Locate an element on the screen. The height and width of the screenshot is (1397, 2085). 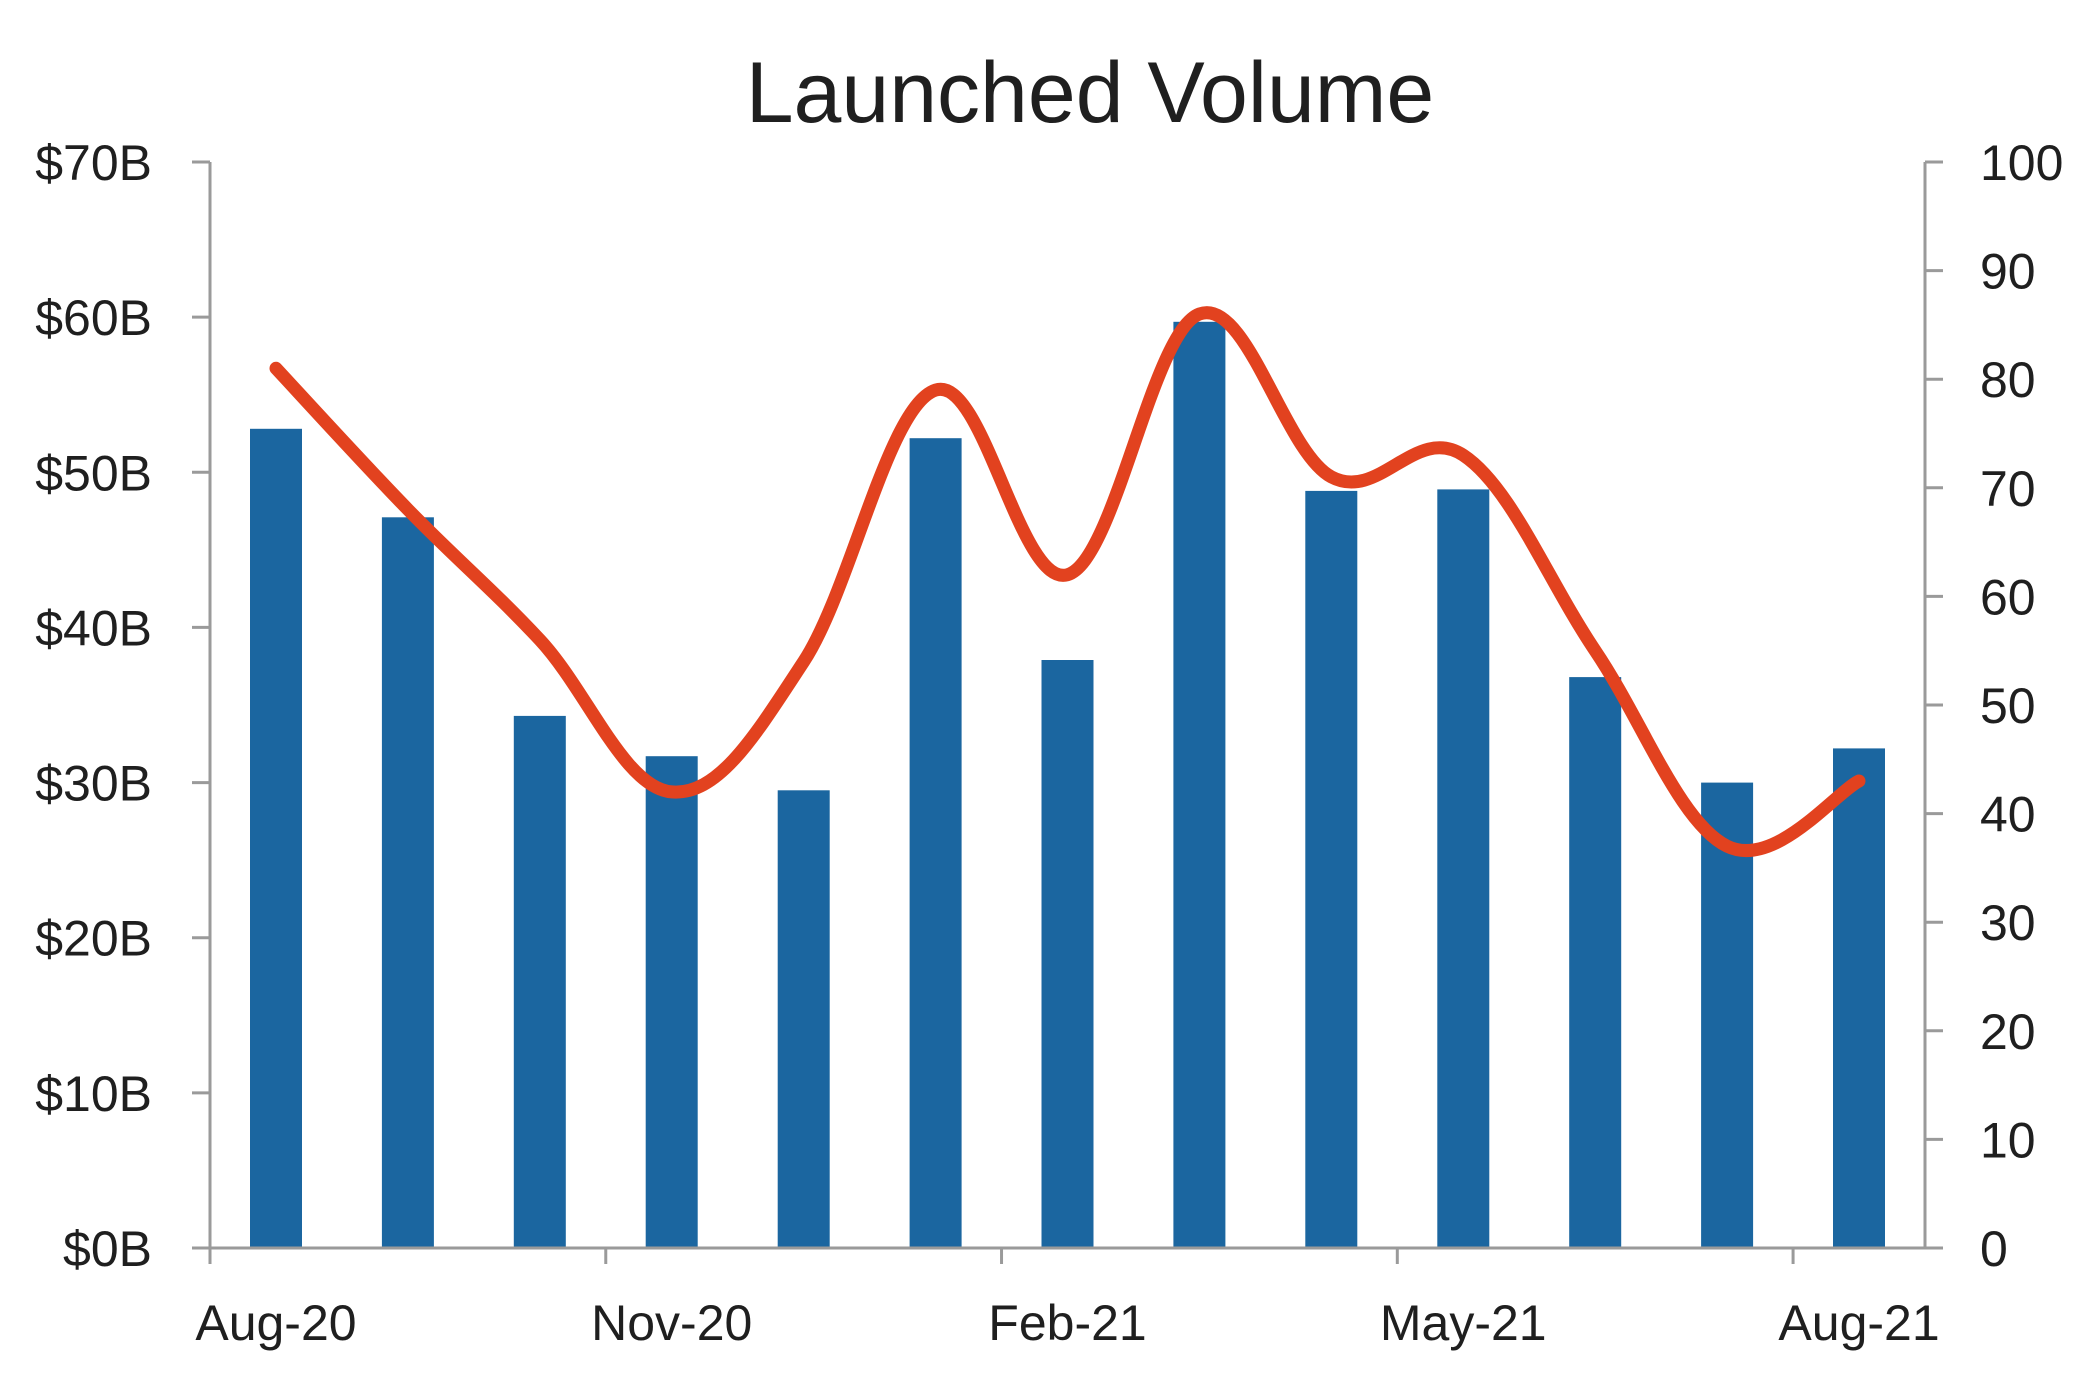
left-tick-label: $60B is located at coordinates (93, 318).